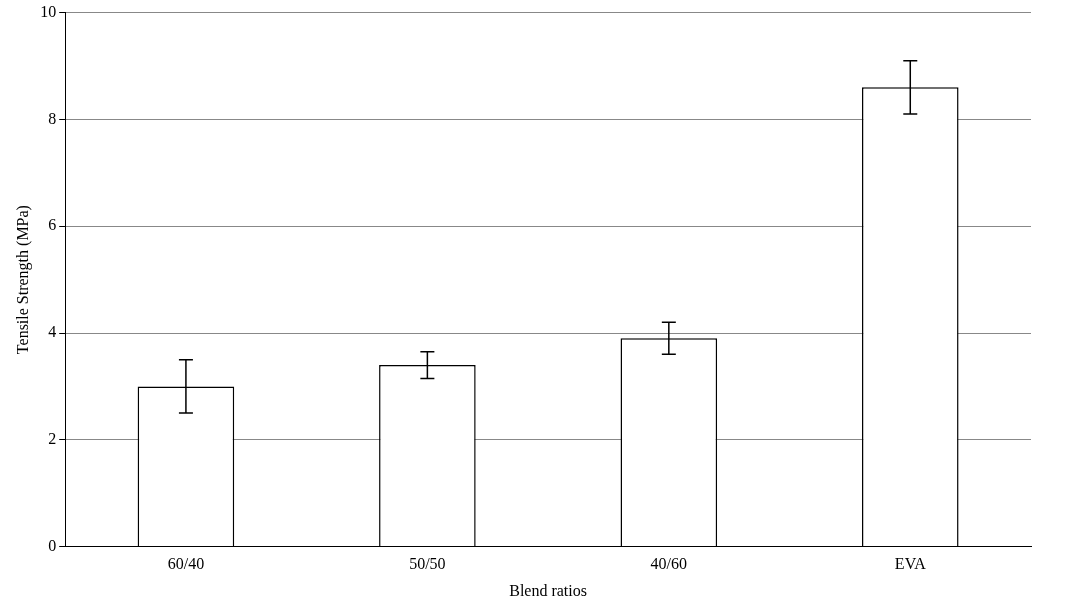 Image resolution: width=1071 pixels, height=610 pixels. What do you see at coordinates (910, 564) in the screenshot?
I see `x-tick-label: EVA` at bounding box center [910, 564].